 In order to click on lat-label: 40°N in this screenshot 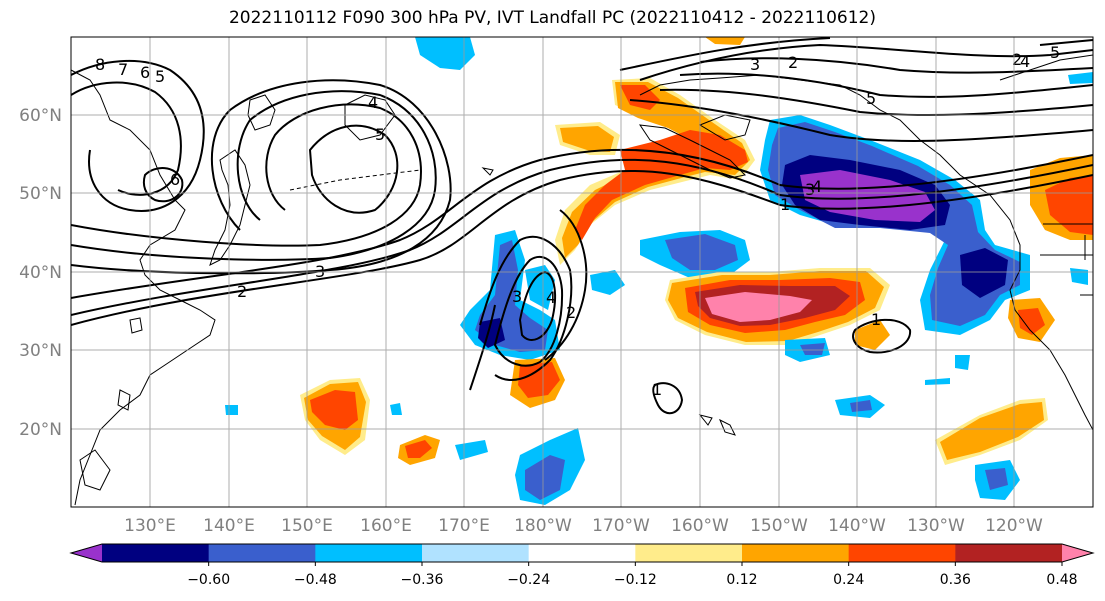, I will do `click(40, 273)`.